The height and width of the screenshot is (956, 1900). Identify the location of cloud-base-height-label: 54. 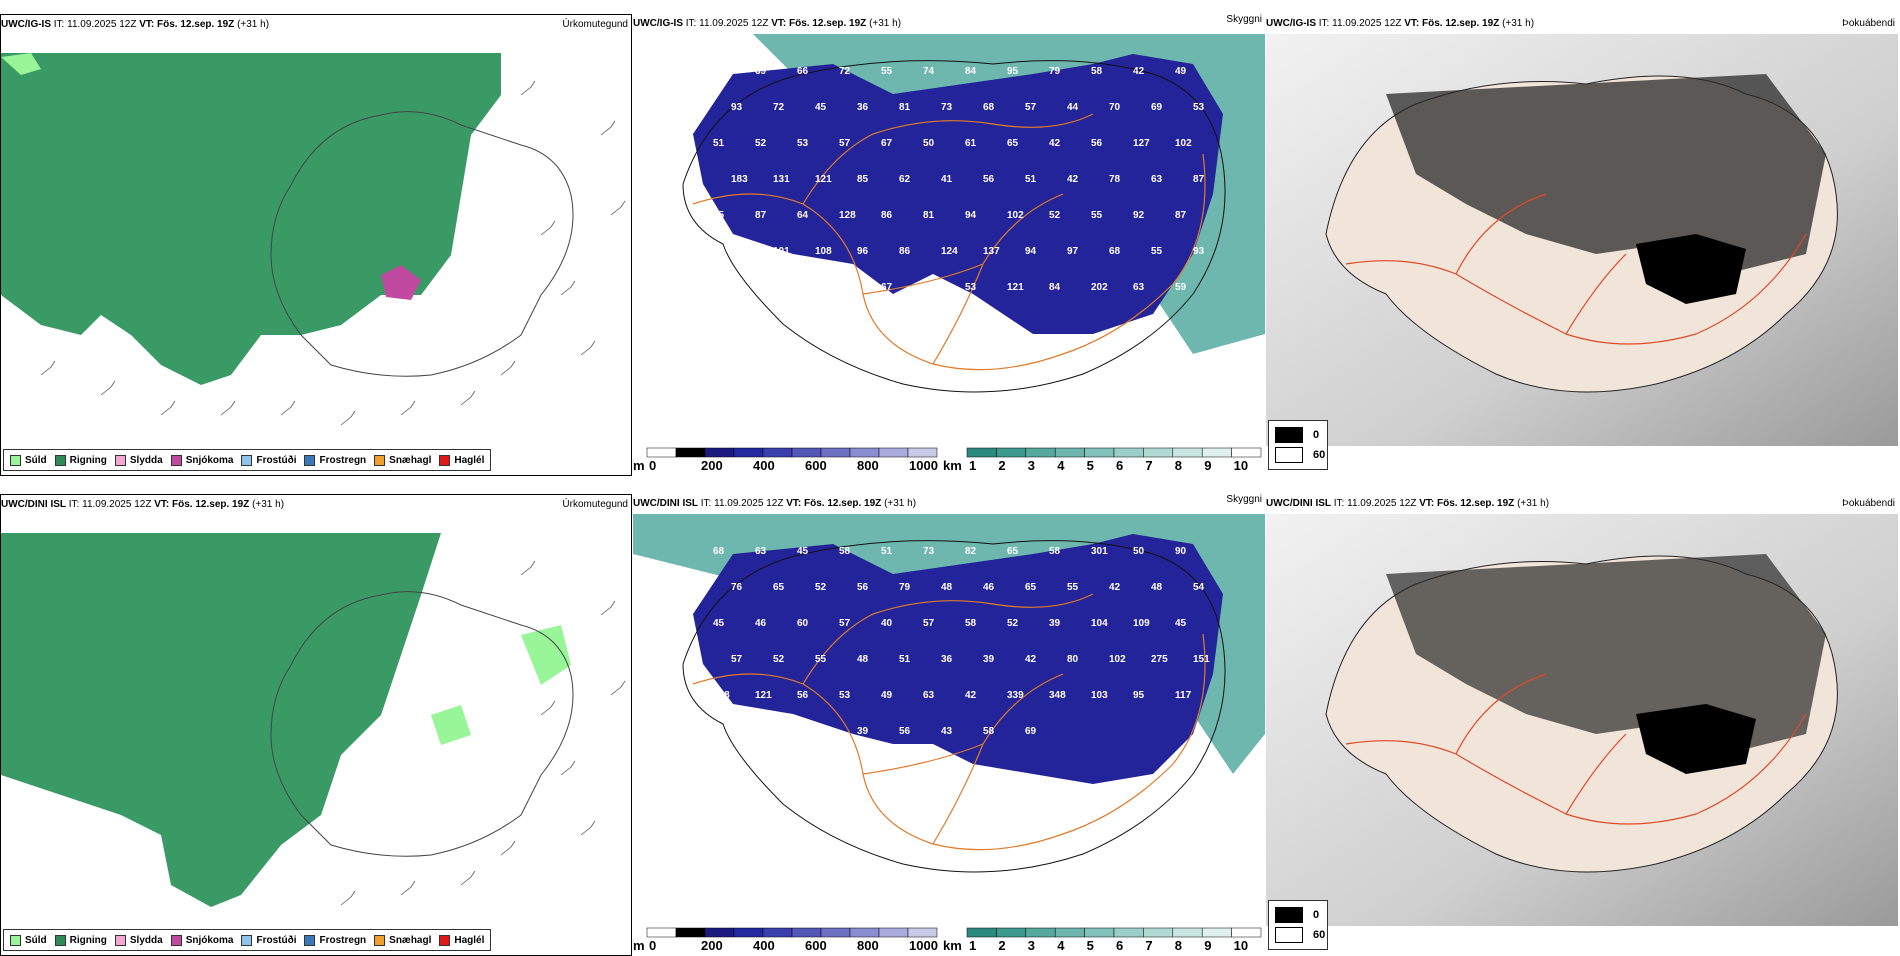
(1199, 587).